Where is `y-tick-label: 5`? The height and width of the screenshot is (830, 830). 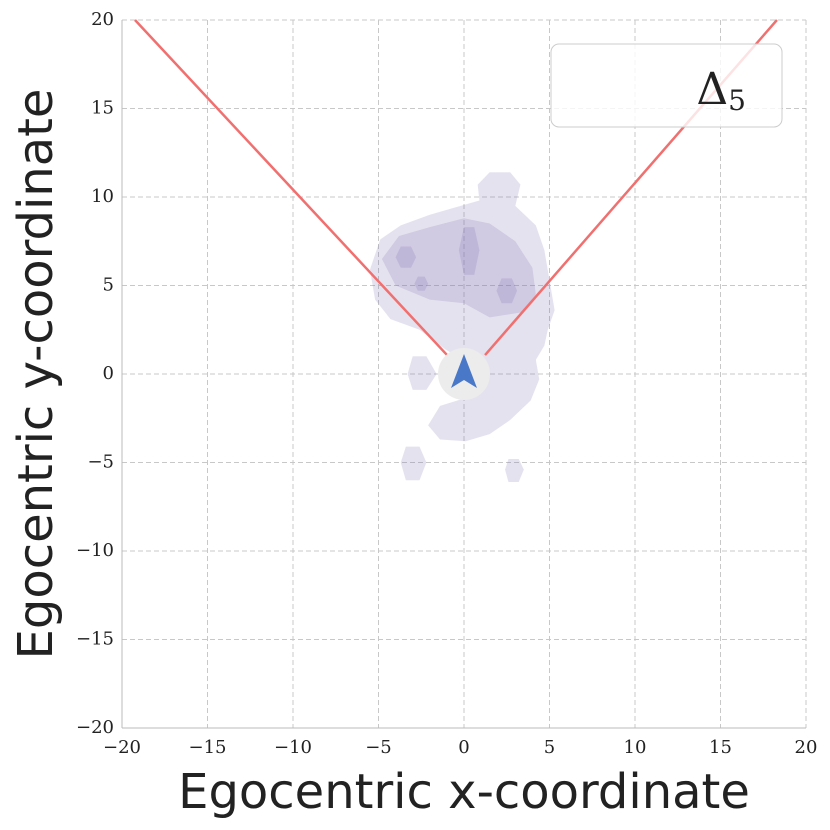
y-tick-label: 5 is located at coordinates (108, 285).